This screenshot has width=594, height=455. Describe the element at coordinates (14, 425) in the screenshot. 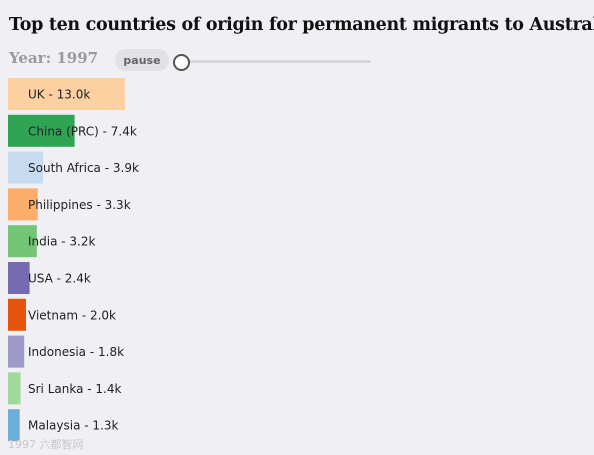

I see `bar-malaysia` at that location.